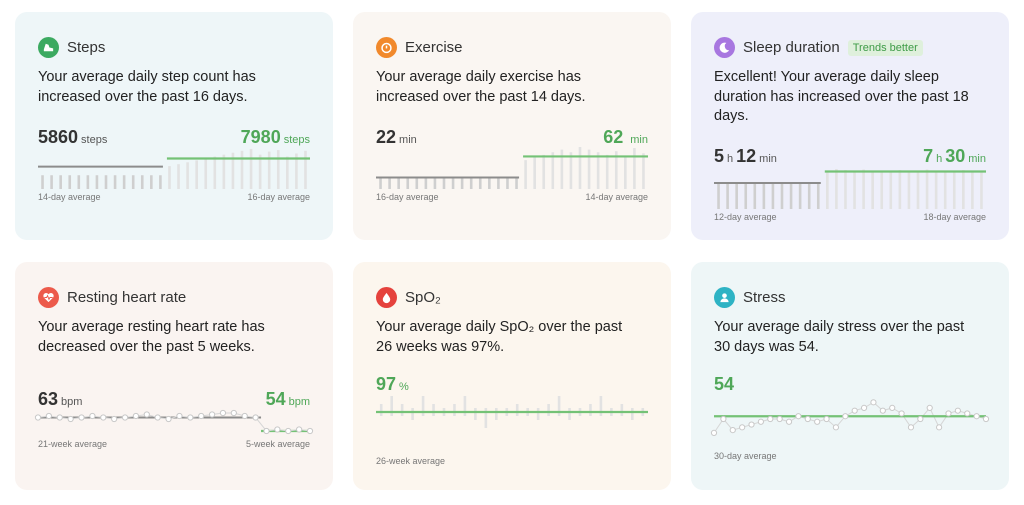 The width and height of the screenshot is (1024, 505). I want to click on card-title: Stress, so click(764, 297).